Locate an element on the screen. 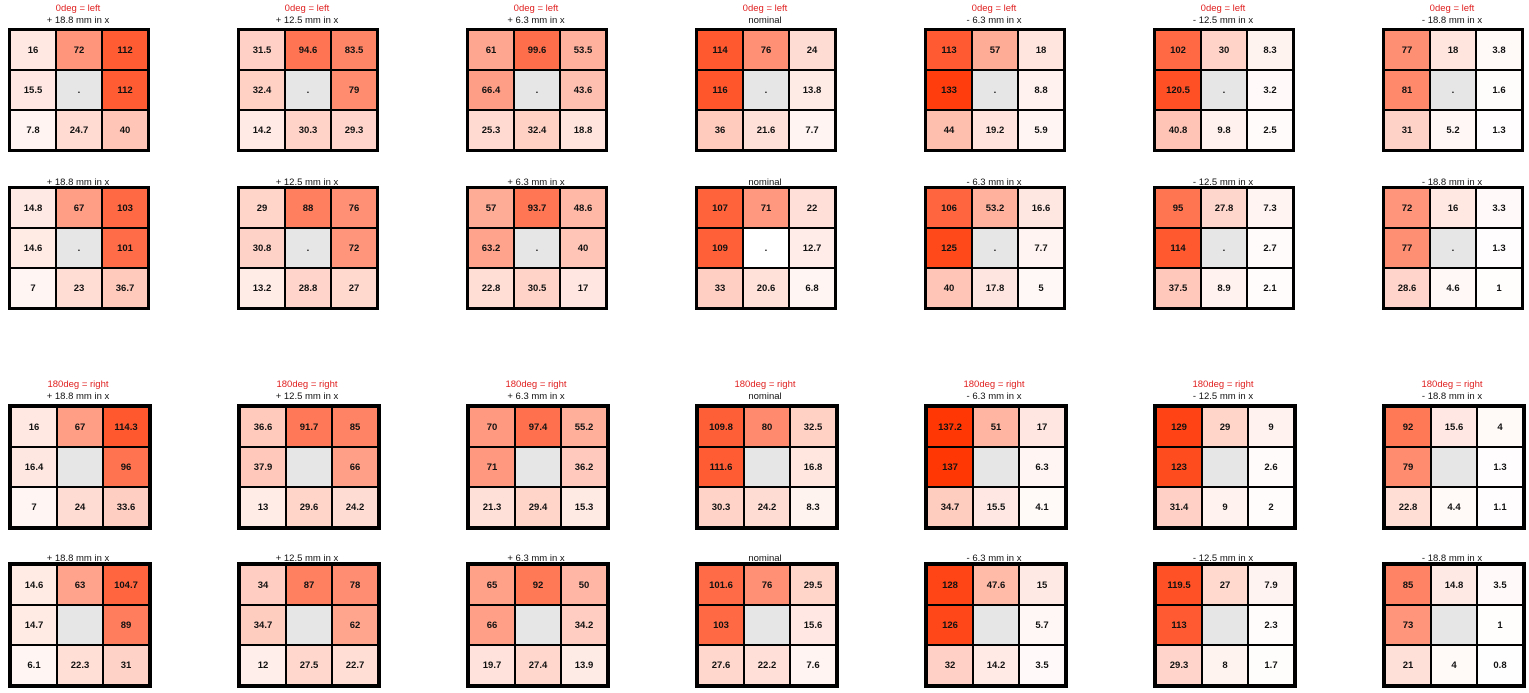 This screenshot has width=1529, height=693. heatmap-cell: 14.6 is located at coordinates (33, 248).